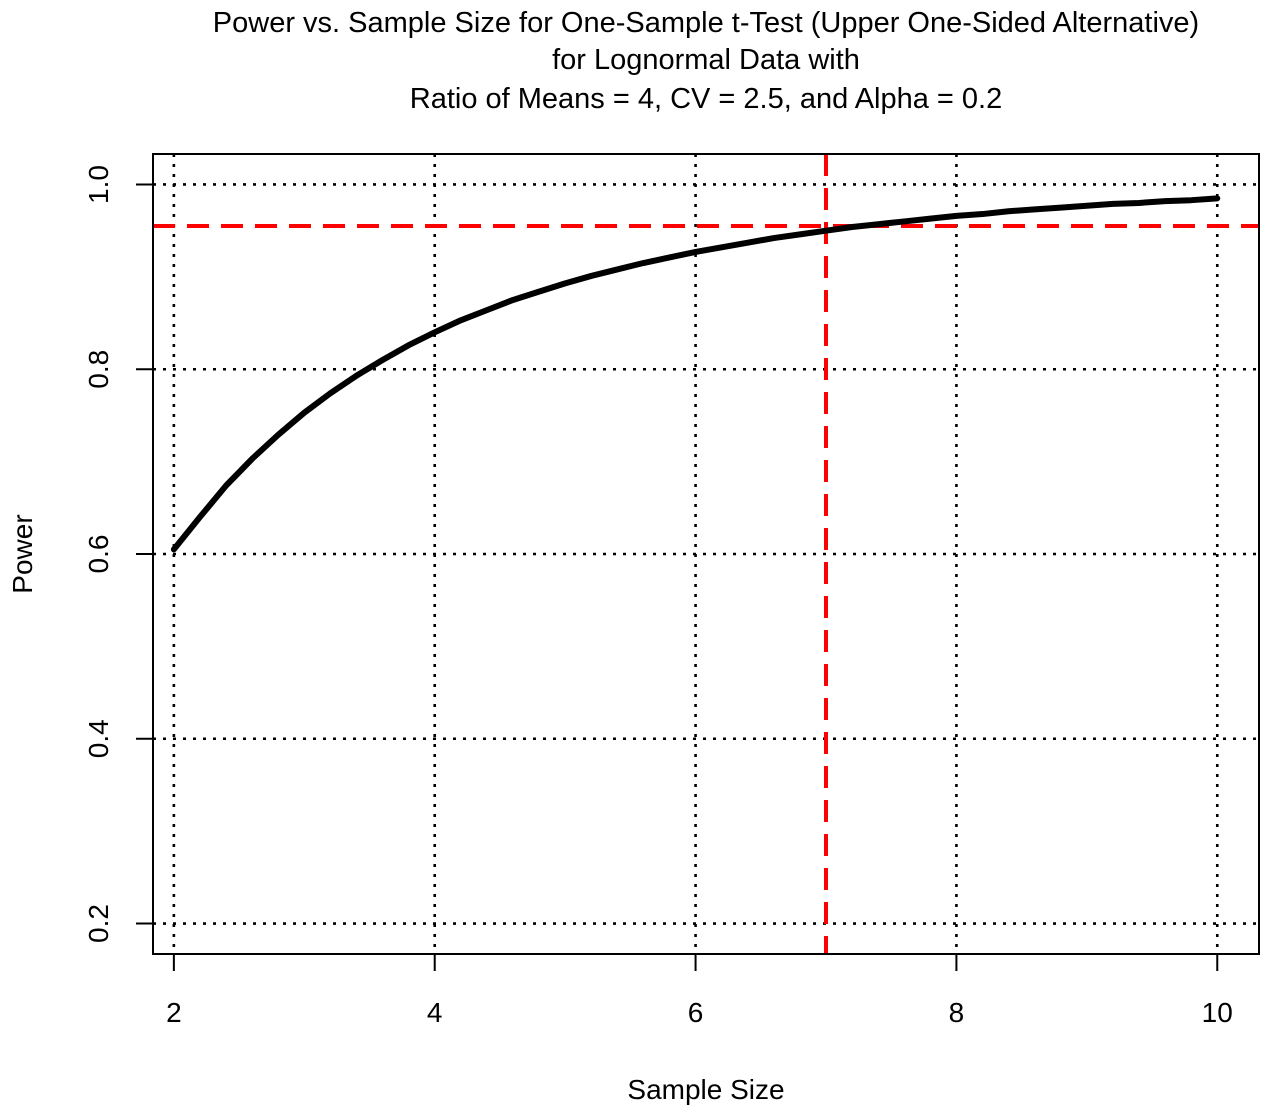 This screenshot has height=1108, width=1275. I want to click on x-tick-label: 10, so click(1217, 1012).